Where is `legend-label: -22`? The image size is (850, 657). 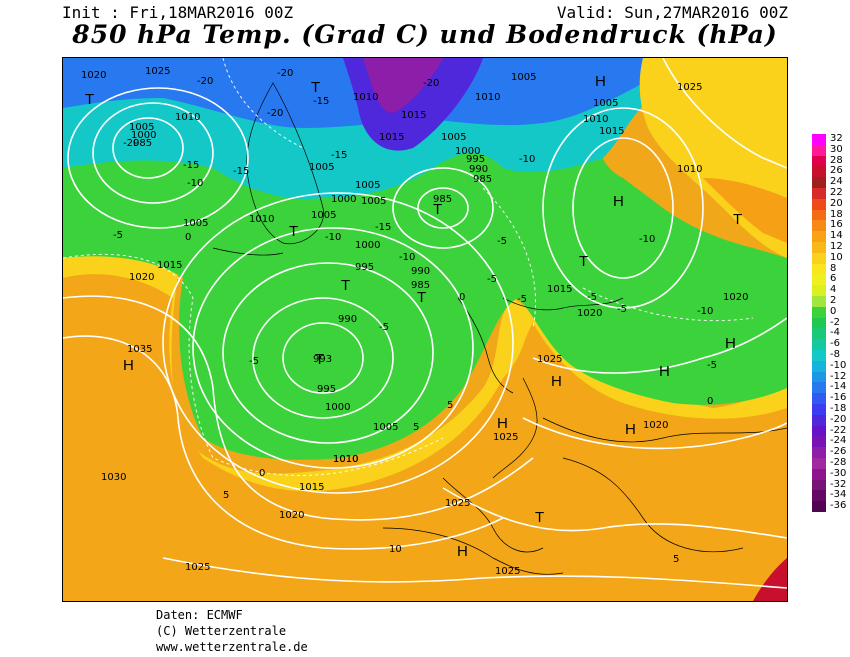 legend-label: -22 is located at coordinates (838, 430).